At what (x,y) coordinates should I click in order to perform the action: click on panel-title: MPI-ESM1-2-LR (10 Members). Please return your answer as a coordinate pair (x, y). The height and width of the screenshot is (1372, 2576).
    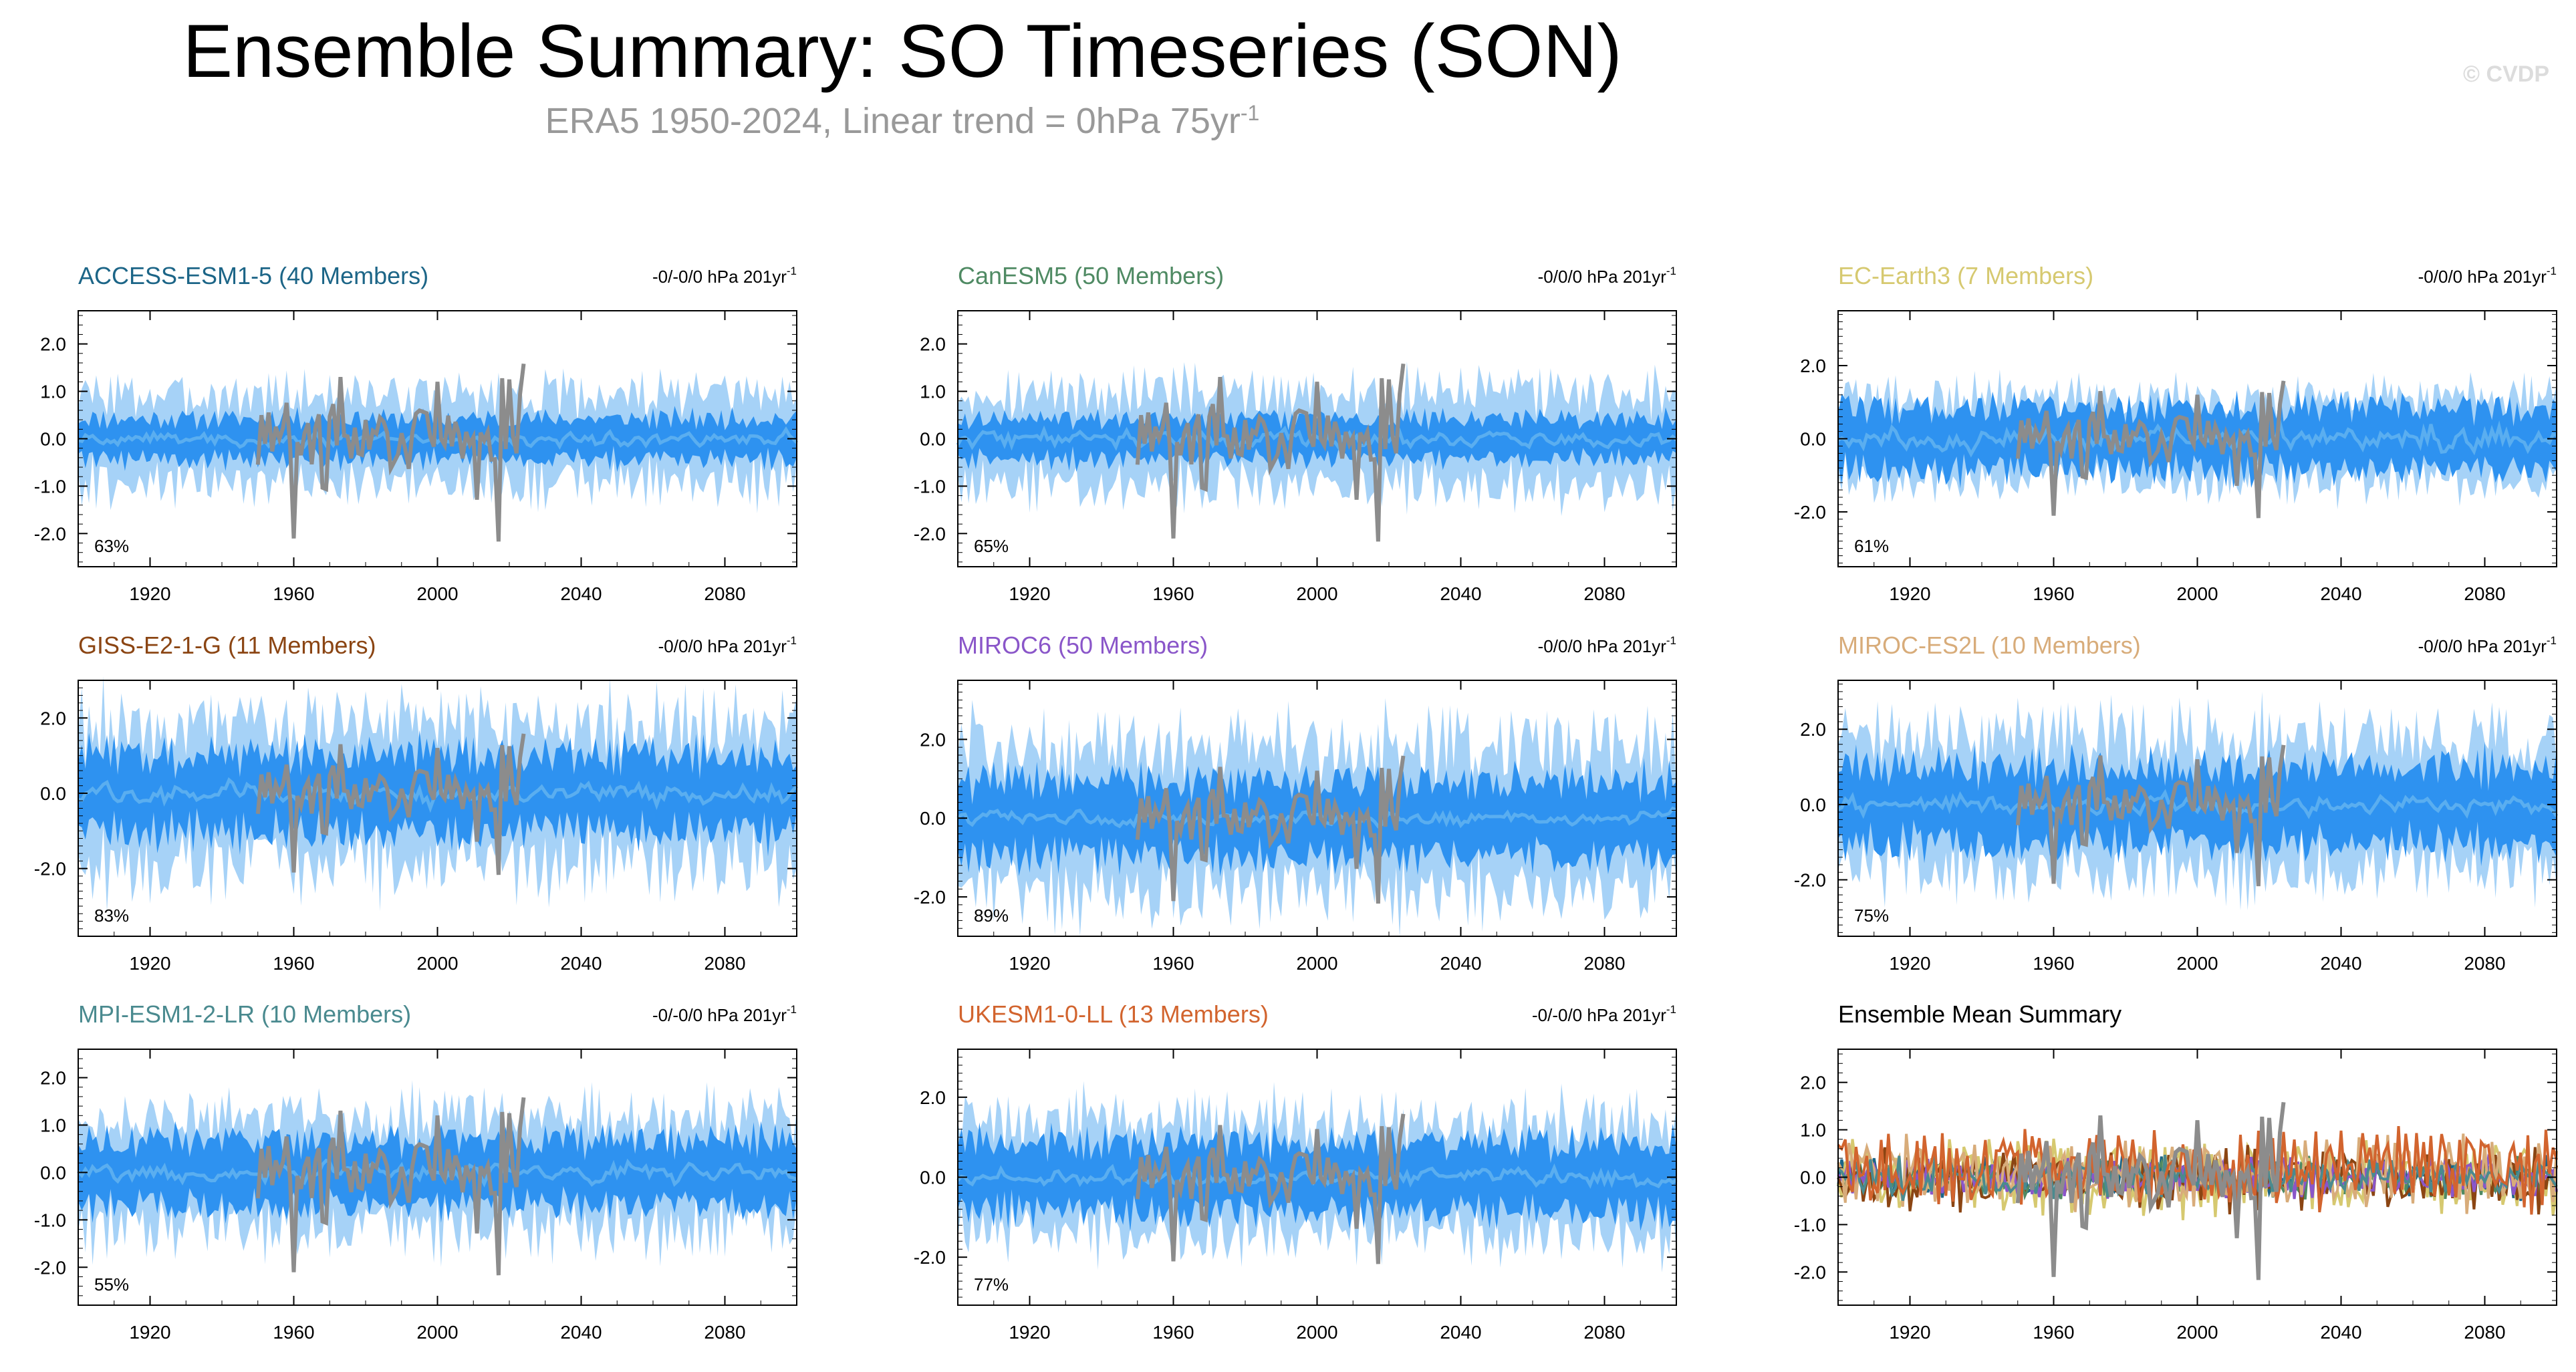
    Looking at the image, I should click on (244, 1014).